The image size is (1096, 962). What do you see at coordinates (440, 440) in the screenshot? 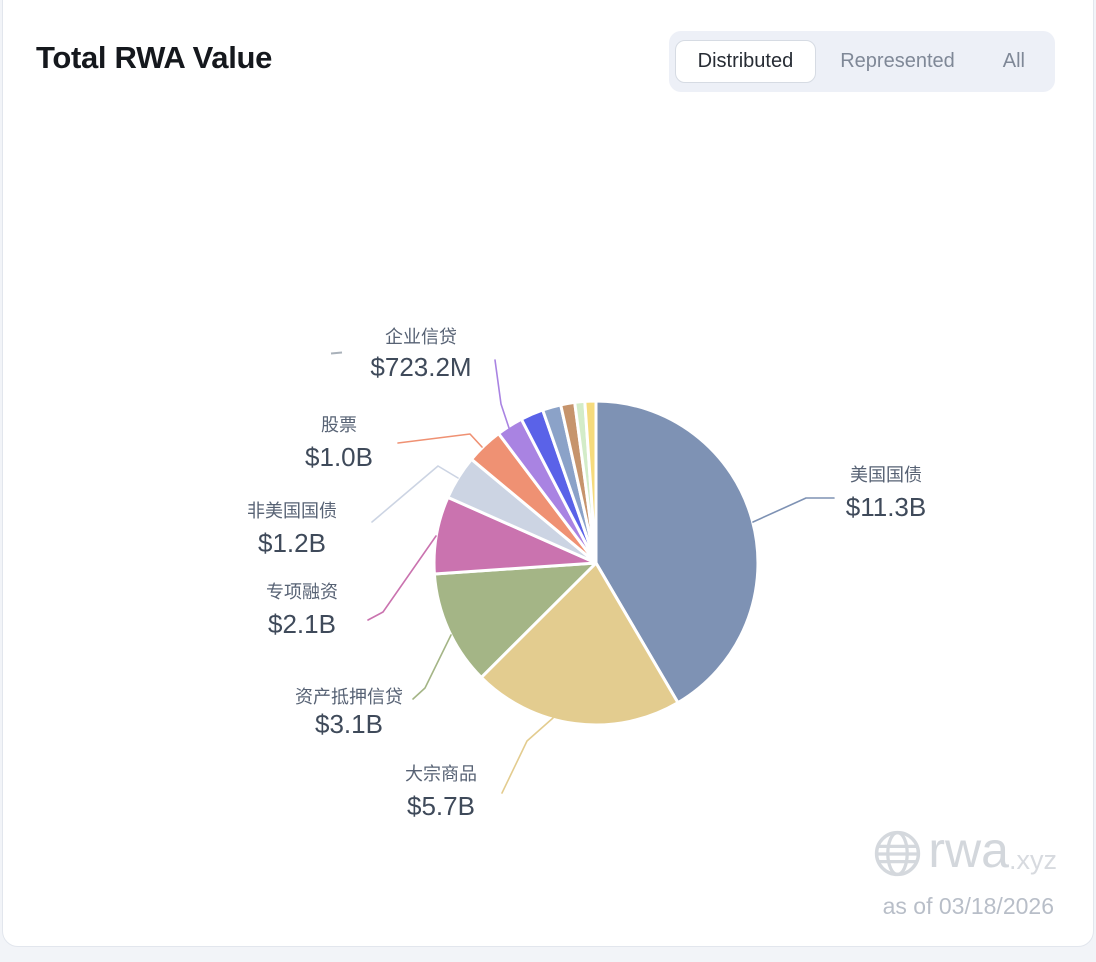
I see `label-line-股票` at bounding box center [440, 440].